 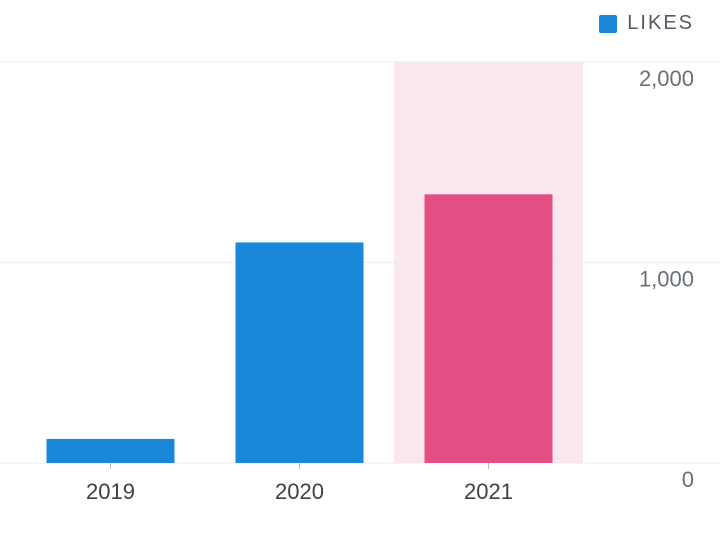 What do you see at coordinates (660, 23) in the screenshot?
I see `legend-label: LIKES` at bounding box center [660, 23].